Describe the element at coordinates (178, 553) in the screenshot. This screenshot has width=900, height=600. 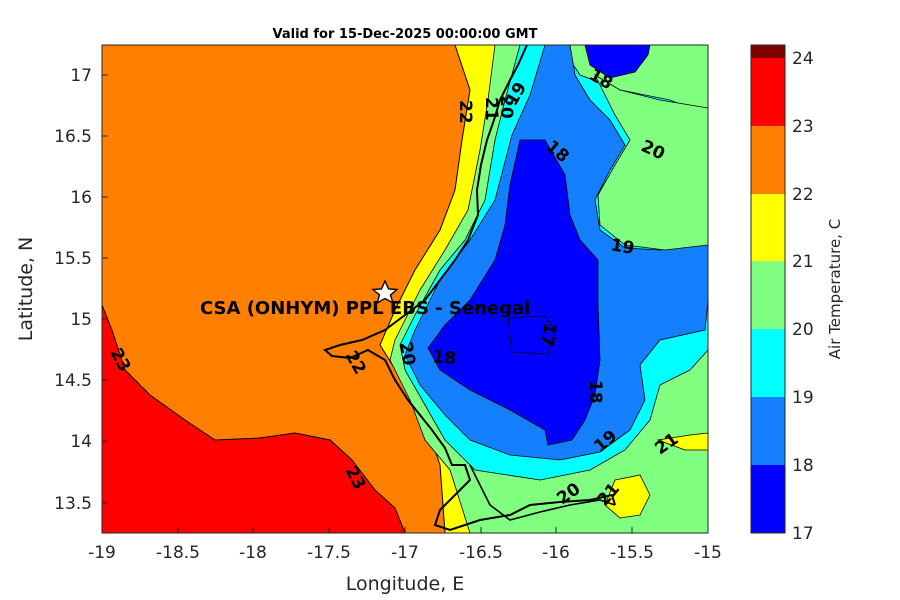
I see `x-tick-label: -18.5` at that location.